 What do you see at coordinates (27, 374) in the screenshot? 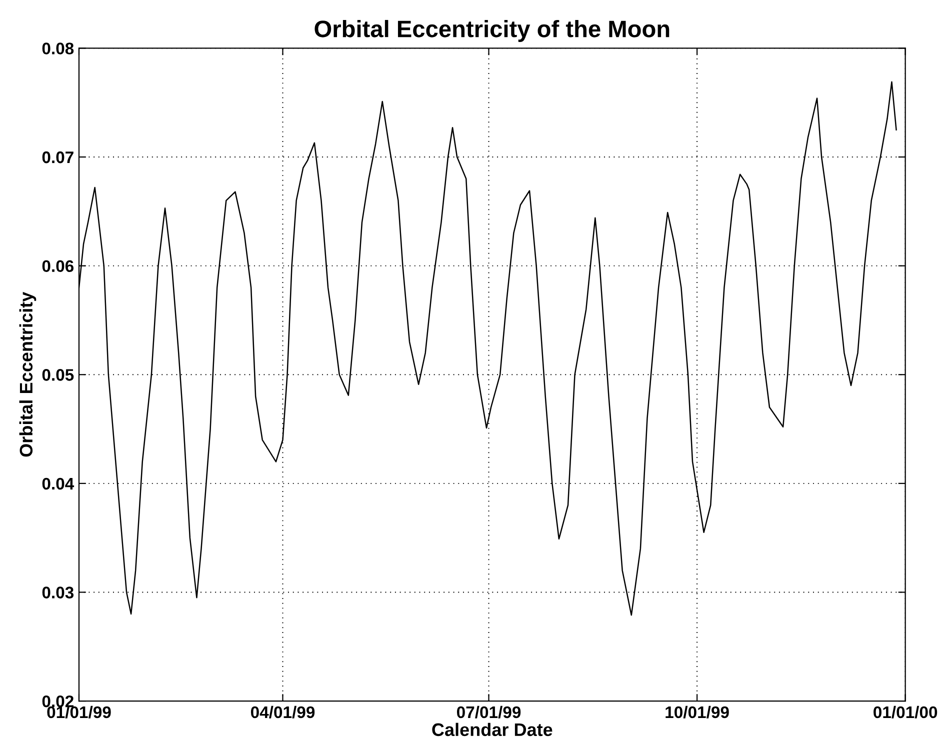
I see `y-axis-title: Orbital Eccentricity` at bounding box center [27, 374].